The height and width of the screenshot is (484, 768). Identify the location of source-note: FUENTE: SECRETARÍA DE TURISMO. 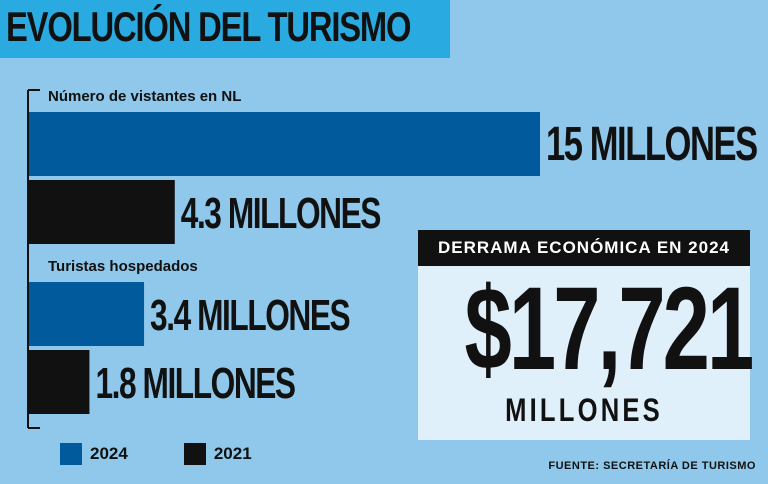
(652, 466).